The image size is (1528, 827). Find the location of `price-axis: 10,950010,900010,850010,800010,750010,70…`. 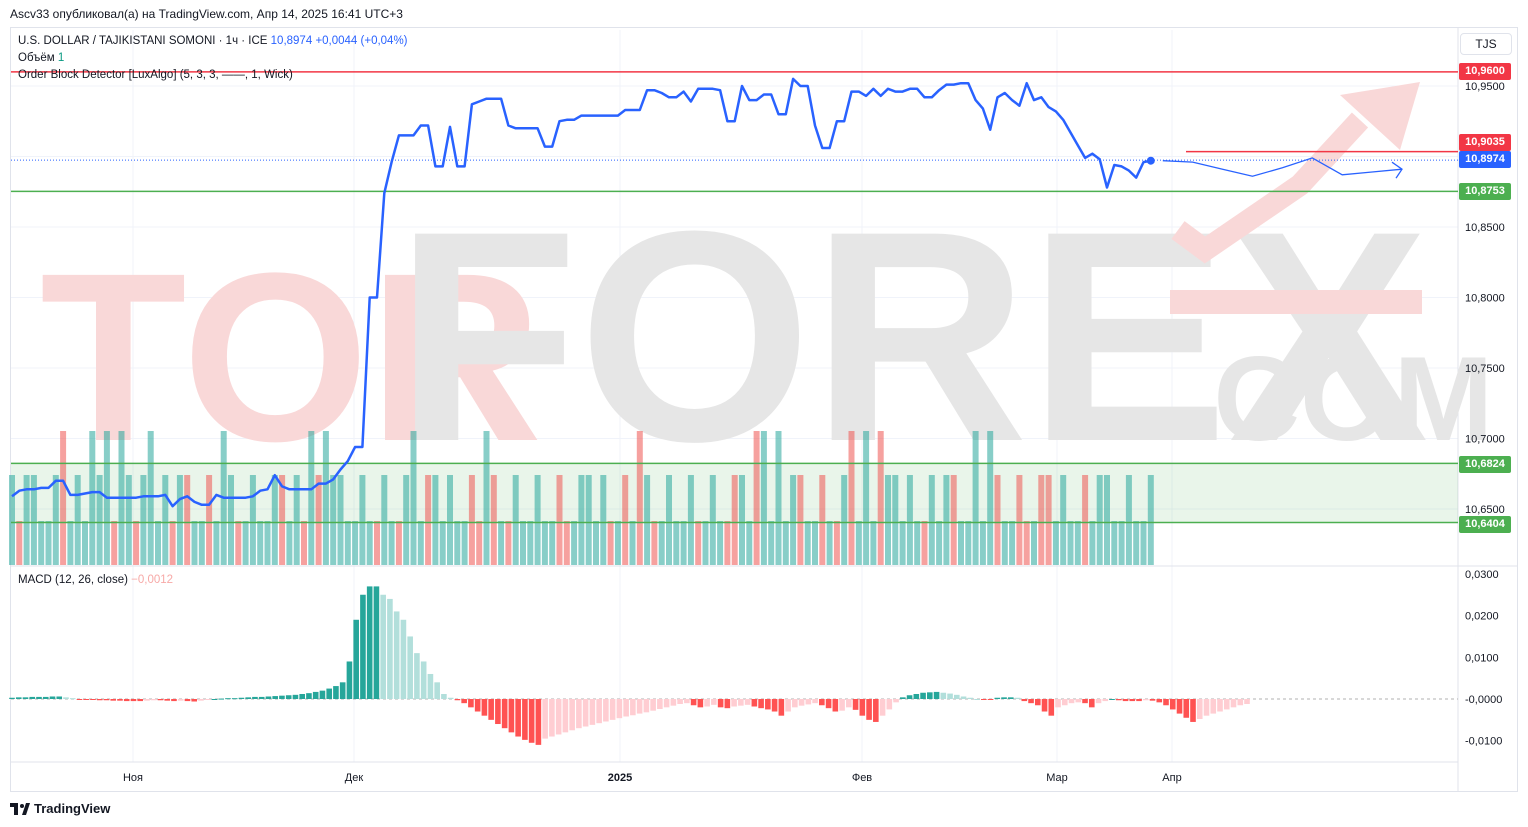

price-axis: 10,950010,900010,850010,800010,750010,70… is located at coordinates (1485, 414).